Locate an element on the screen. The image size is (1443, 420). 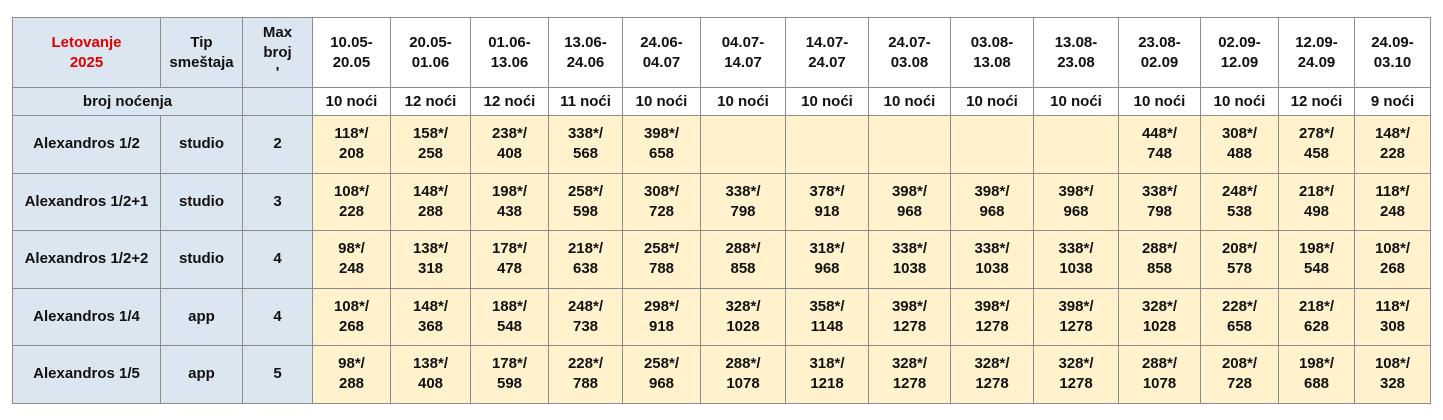
period-header: 04.07- 14.07 is located at coordinates (743, 52).